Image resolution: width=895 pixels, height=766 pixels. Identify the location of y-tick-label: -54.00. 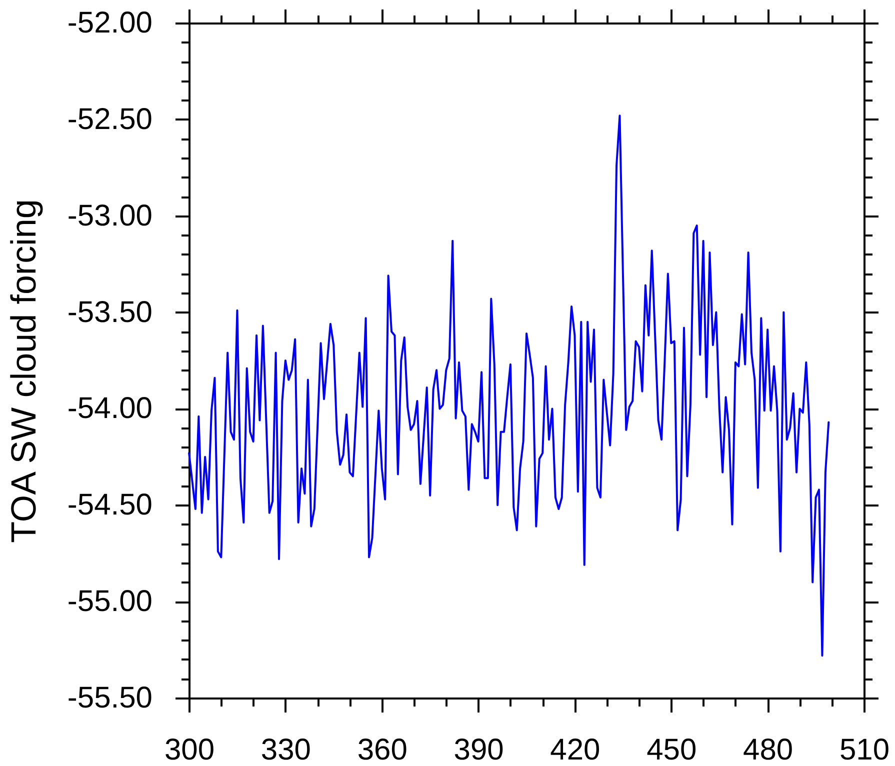
(109, 409).